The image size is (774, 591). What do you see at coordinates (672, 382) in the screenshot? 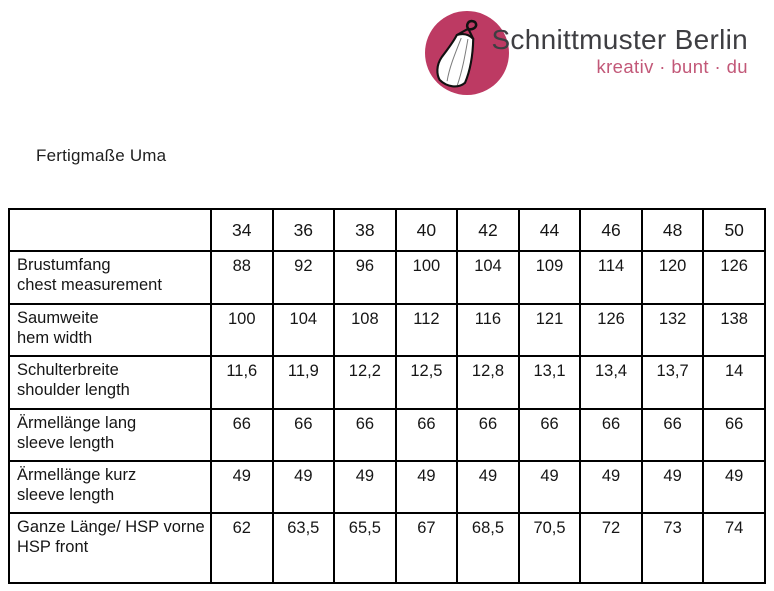
I see `measurement-value-cell: 13,7` at bounding box center [672, 382].